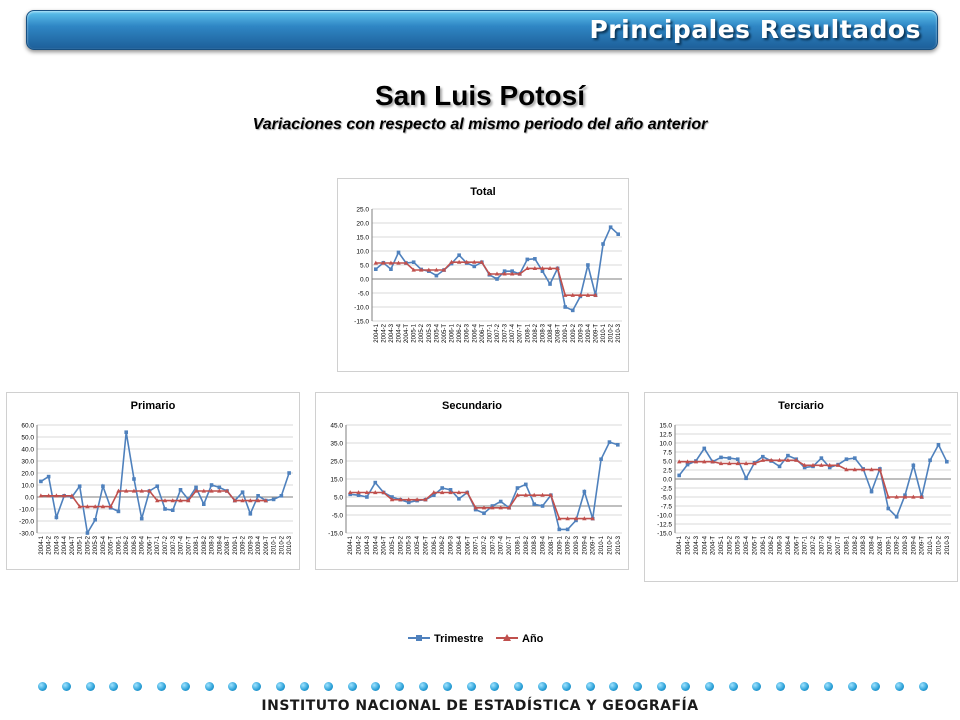 This screenshot has height=720, width=960. Describe the element at coordinates (664, 516) in the screenshot. I see `y-tick-label: -10.0` at that location.